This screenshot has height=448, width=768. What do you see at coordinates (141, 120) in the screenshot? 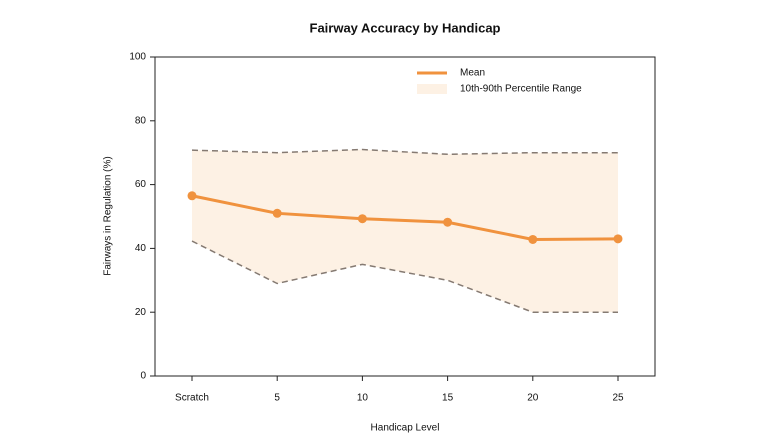
I see `y-tick-label: 80` at bounding box center [141, 120].